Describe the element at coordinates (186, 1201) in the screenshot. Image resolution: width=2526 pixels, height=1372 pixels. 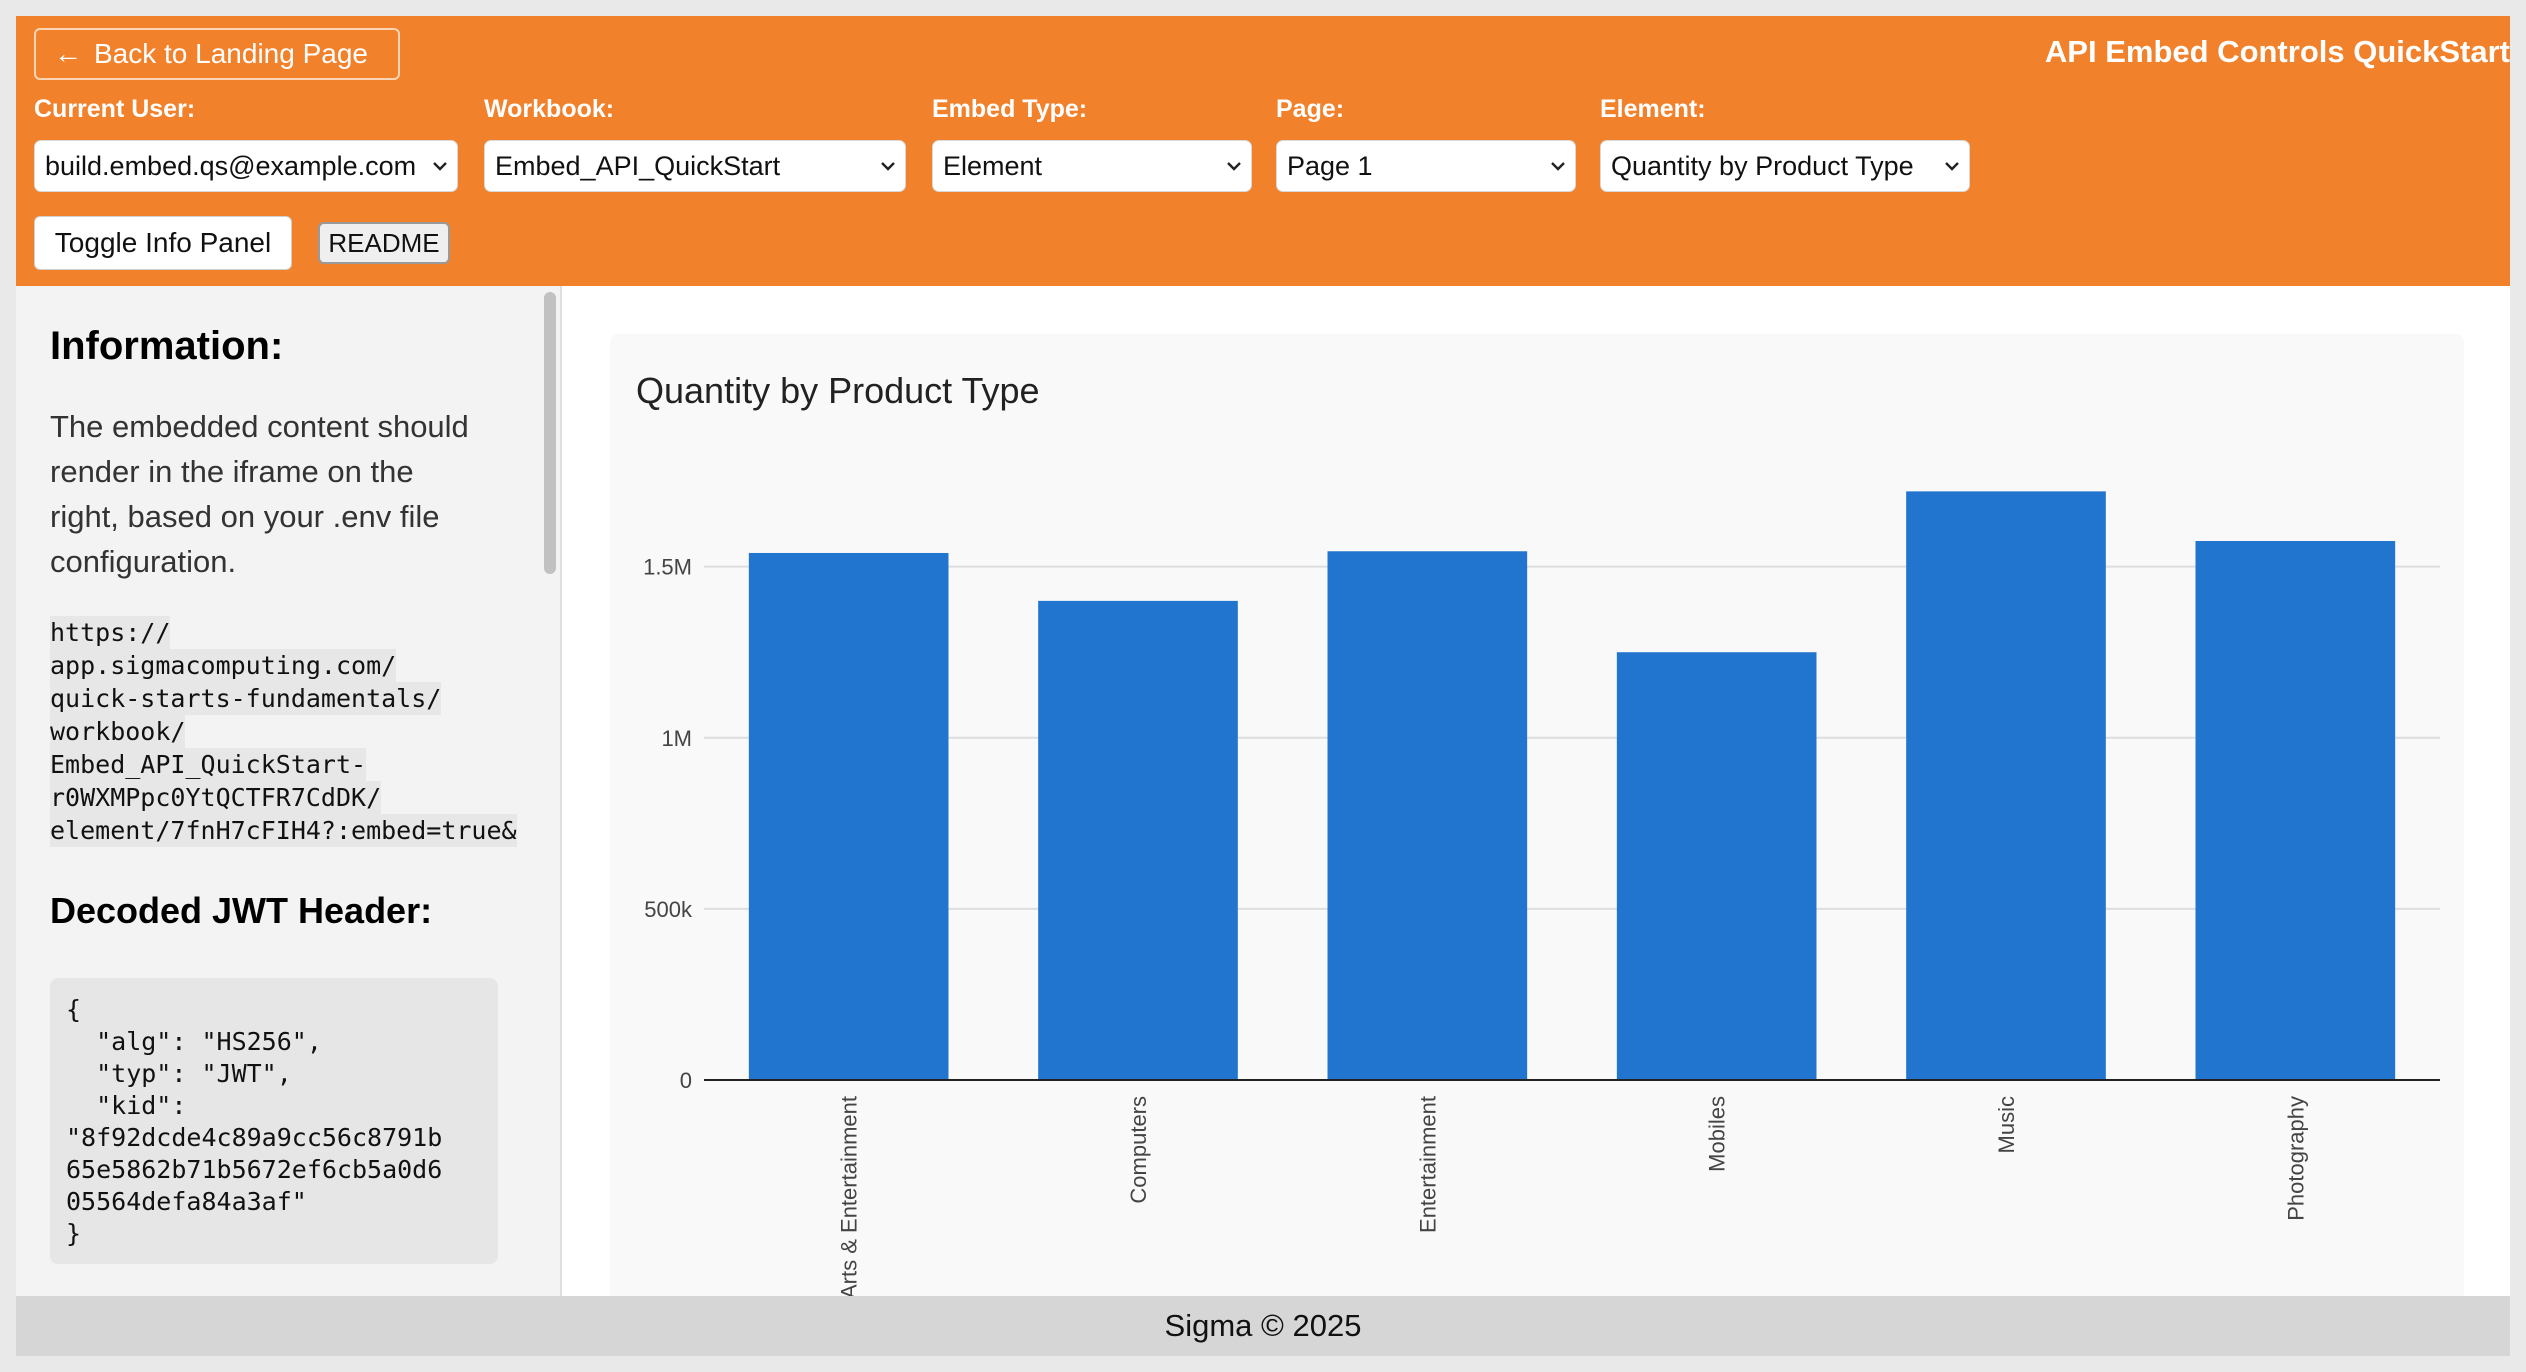
I see `jwt-line: 05564defa84a3af"` at that location.